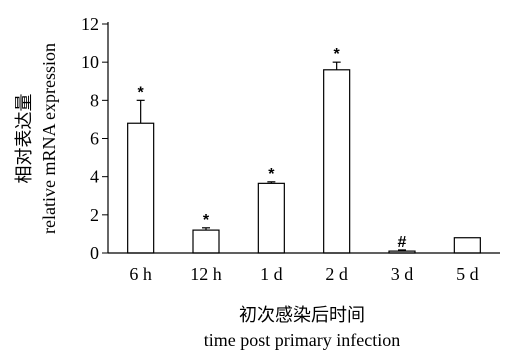  I want to click on significance-mark: #, so click(402, 242).